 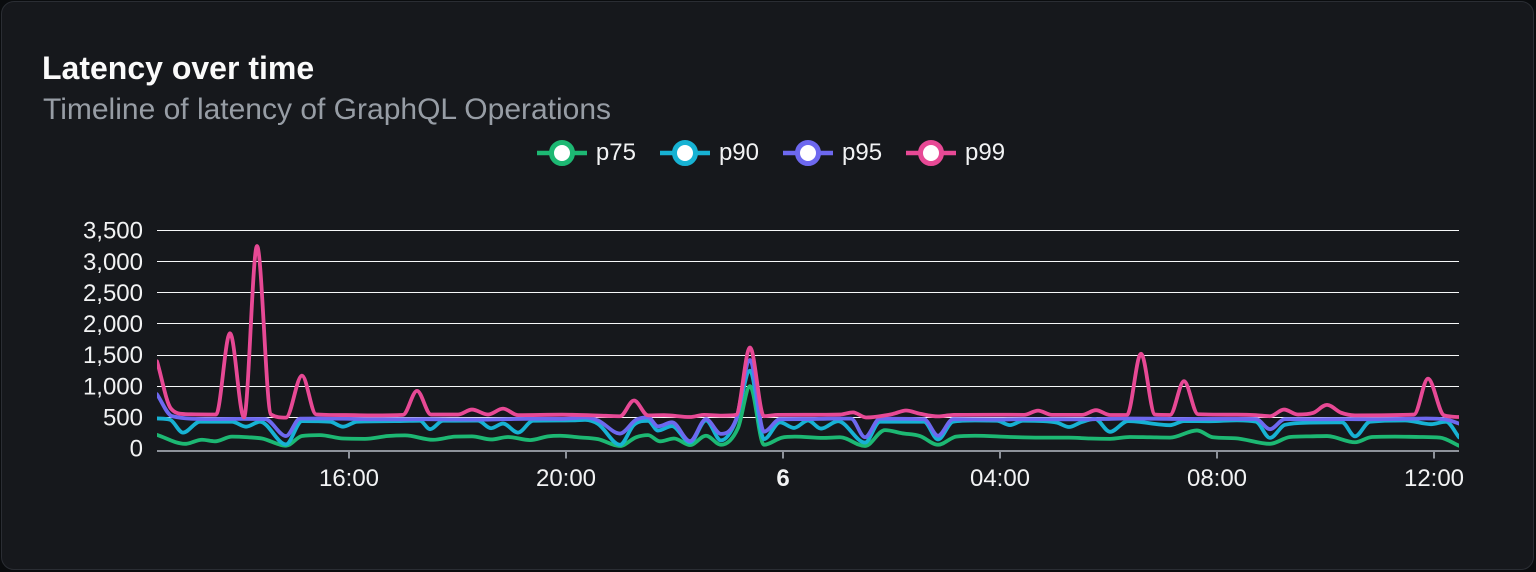 I want to click on svg-text: 6, so click(x=782, y=478).